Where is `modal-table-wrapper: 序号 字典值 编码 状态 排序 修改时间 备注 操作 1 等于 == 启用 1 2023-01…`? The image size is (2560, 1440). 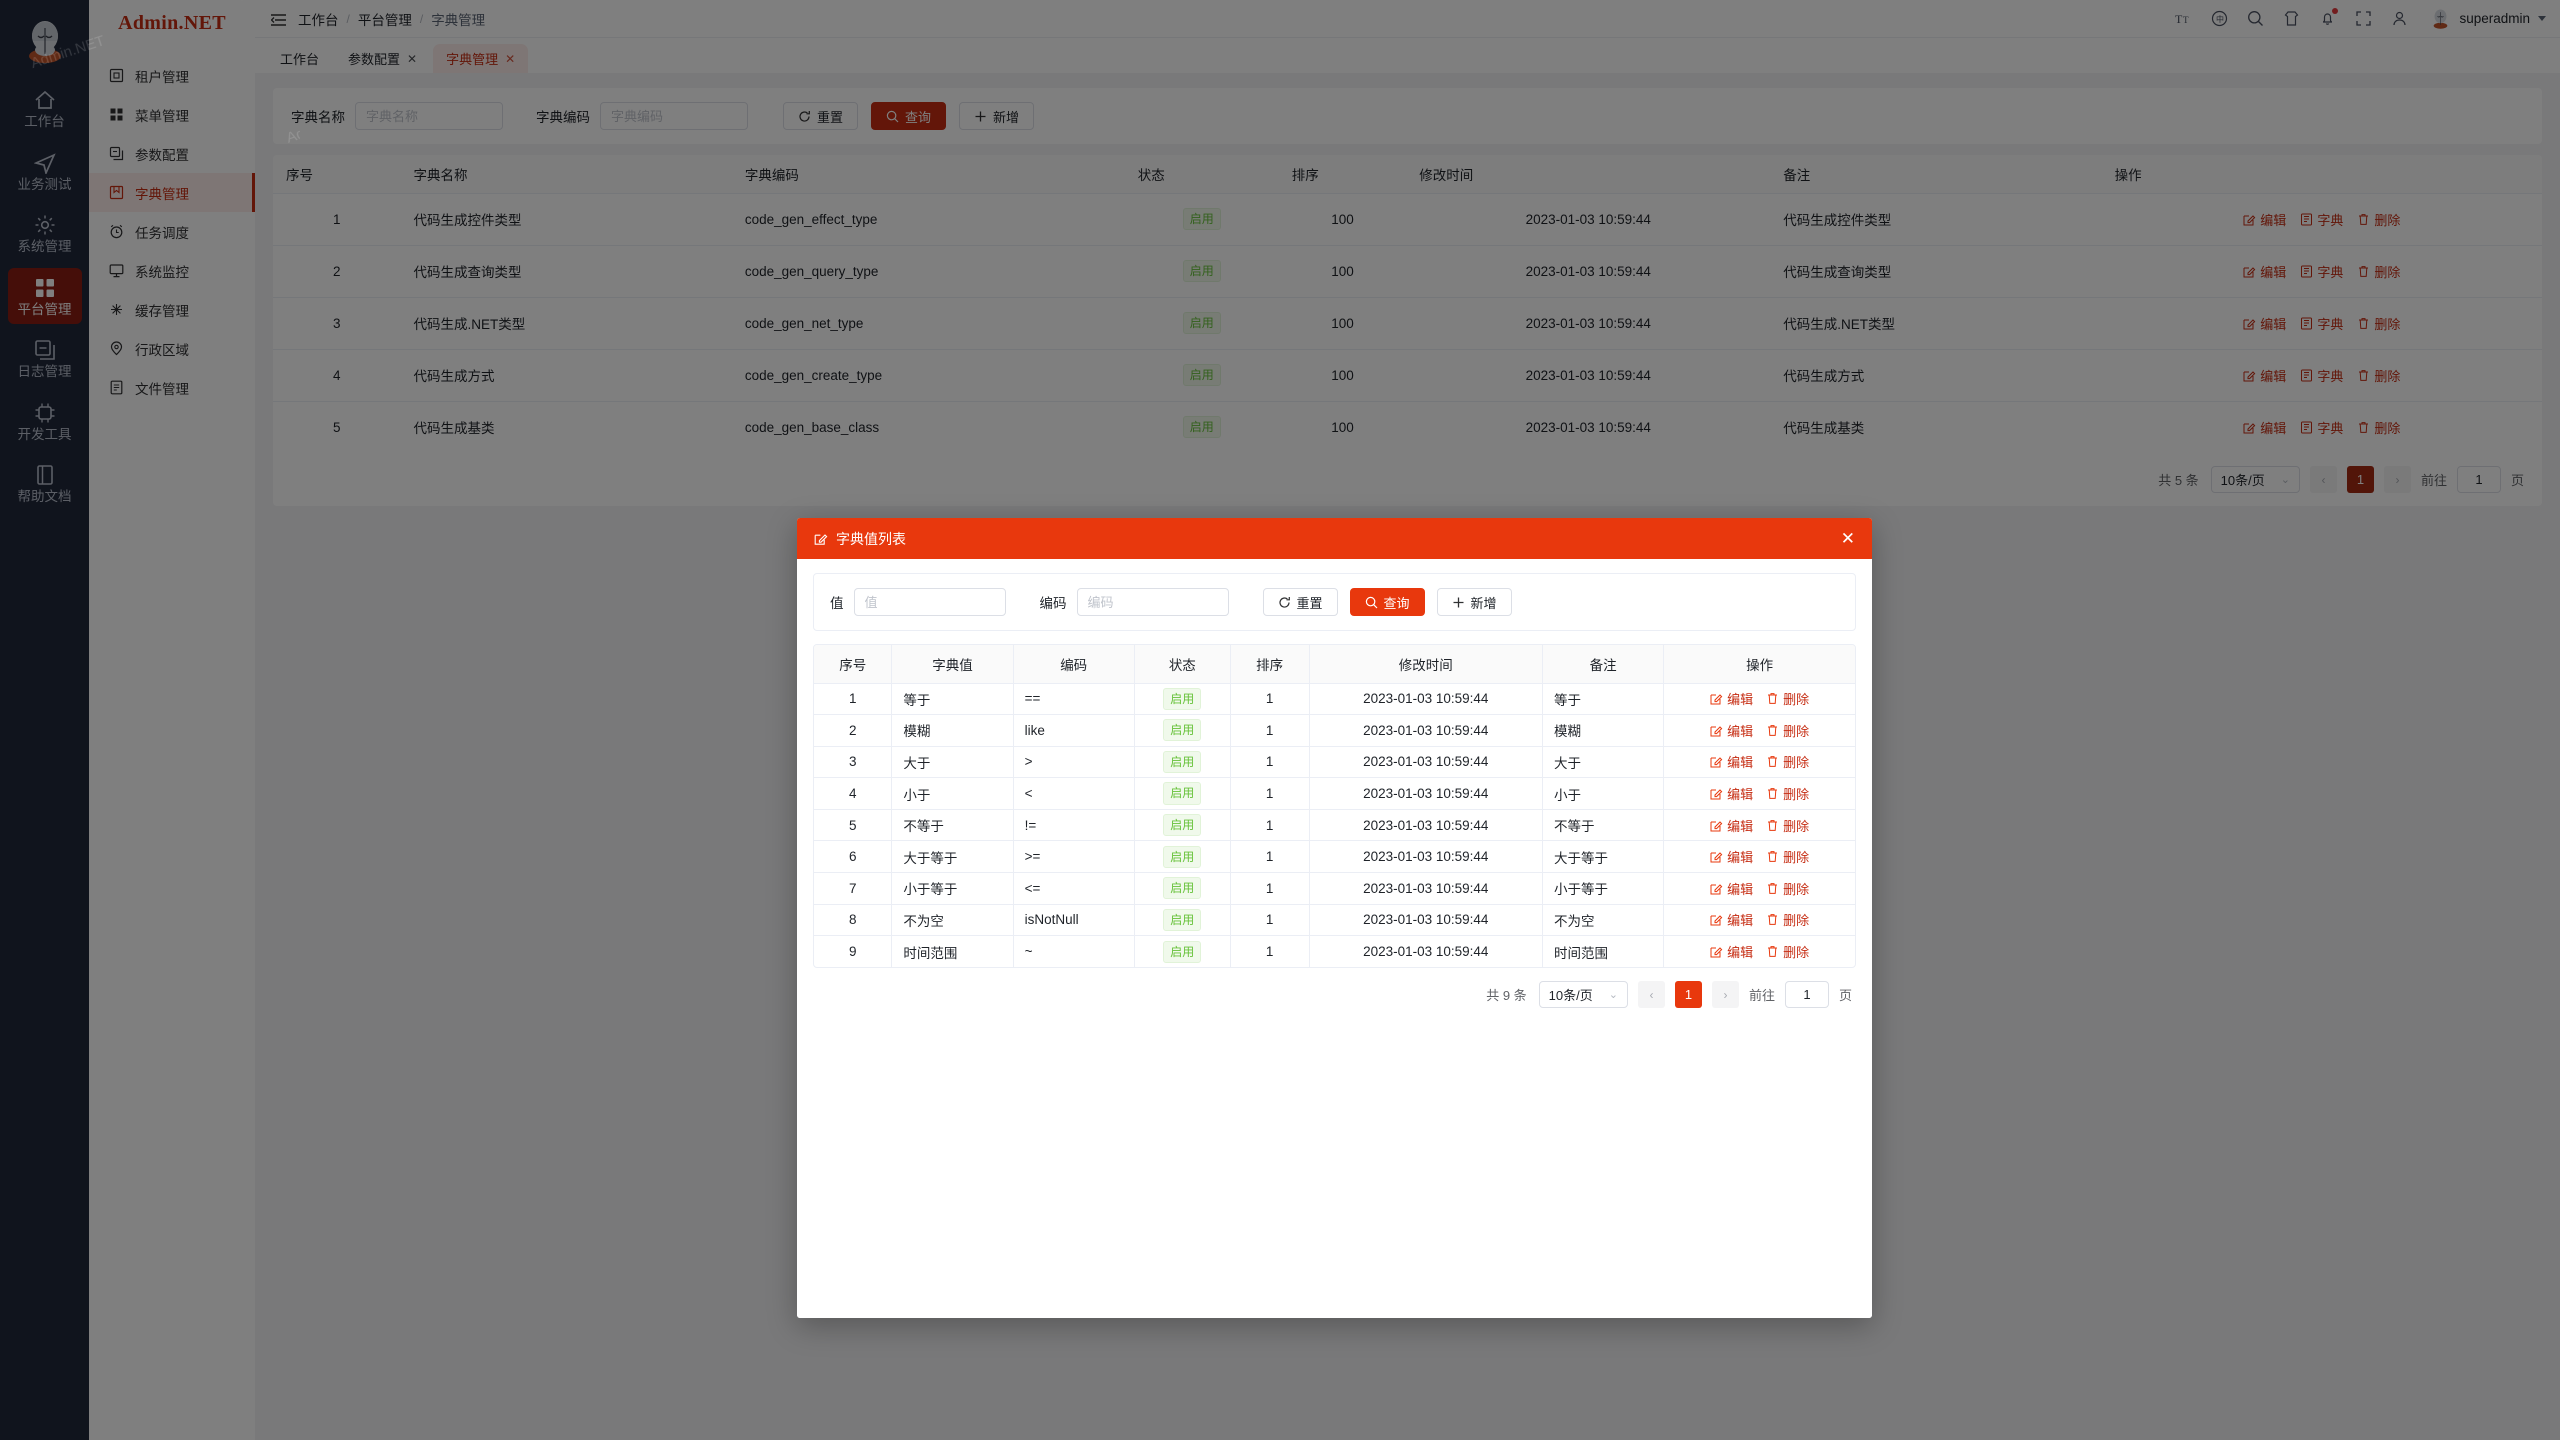
modal-table-wrapper: 序号 字典值 编码 状态 排序 修改时间 备注 操作 1 等于 == 启用 1 2023-01… is located at coordinates (1334, 806).